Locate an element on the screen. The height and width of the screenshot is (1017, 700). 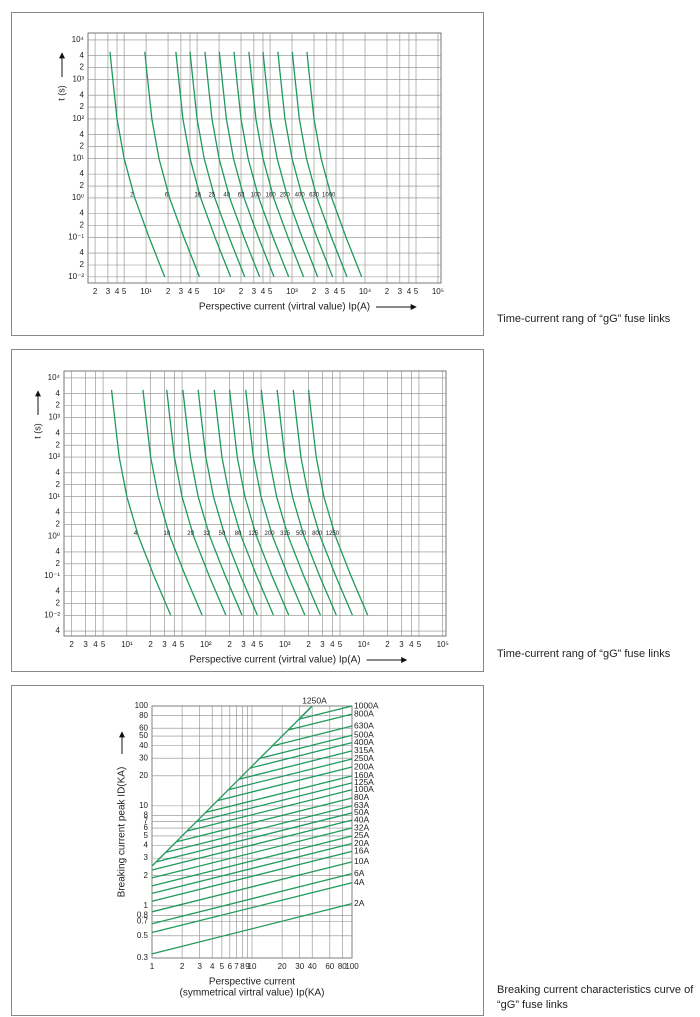
curve-label: 50A is located at coordinates (361, 812).